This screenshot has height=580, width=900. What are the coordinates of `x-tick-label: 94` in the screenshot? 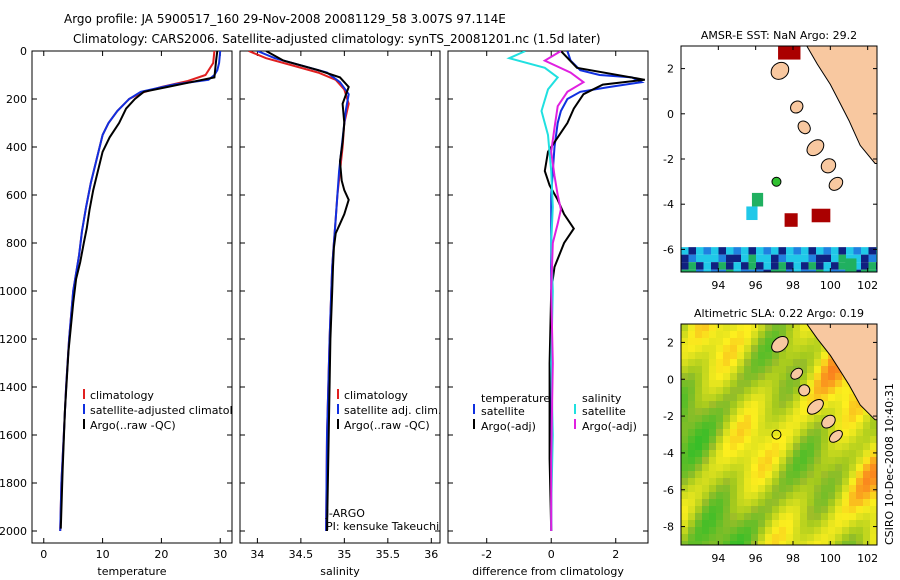 It's located at (718, 558).